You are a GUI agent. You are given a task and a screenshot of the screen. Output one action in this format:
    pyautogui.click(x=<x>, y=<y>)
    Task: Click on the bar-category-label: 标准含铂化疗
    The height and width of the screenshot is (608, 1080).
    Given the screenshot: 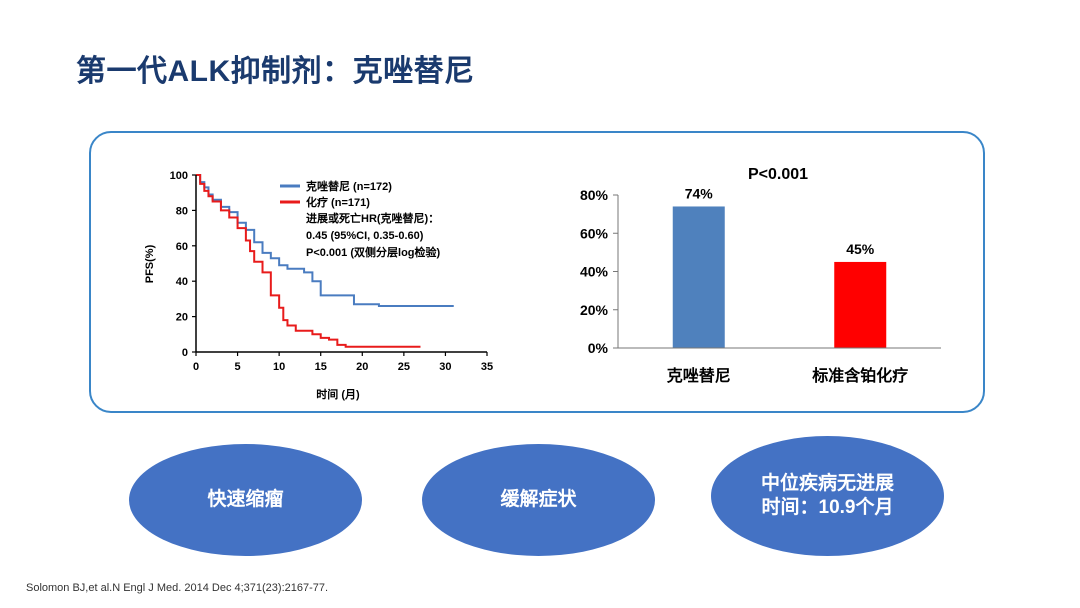 What is the action you would take?
    pyautogui.click(x=859, y=375)
    